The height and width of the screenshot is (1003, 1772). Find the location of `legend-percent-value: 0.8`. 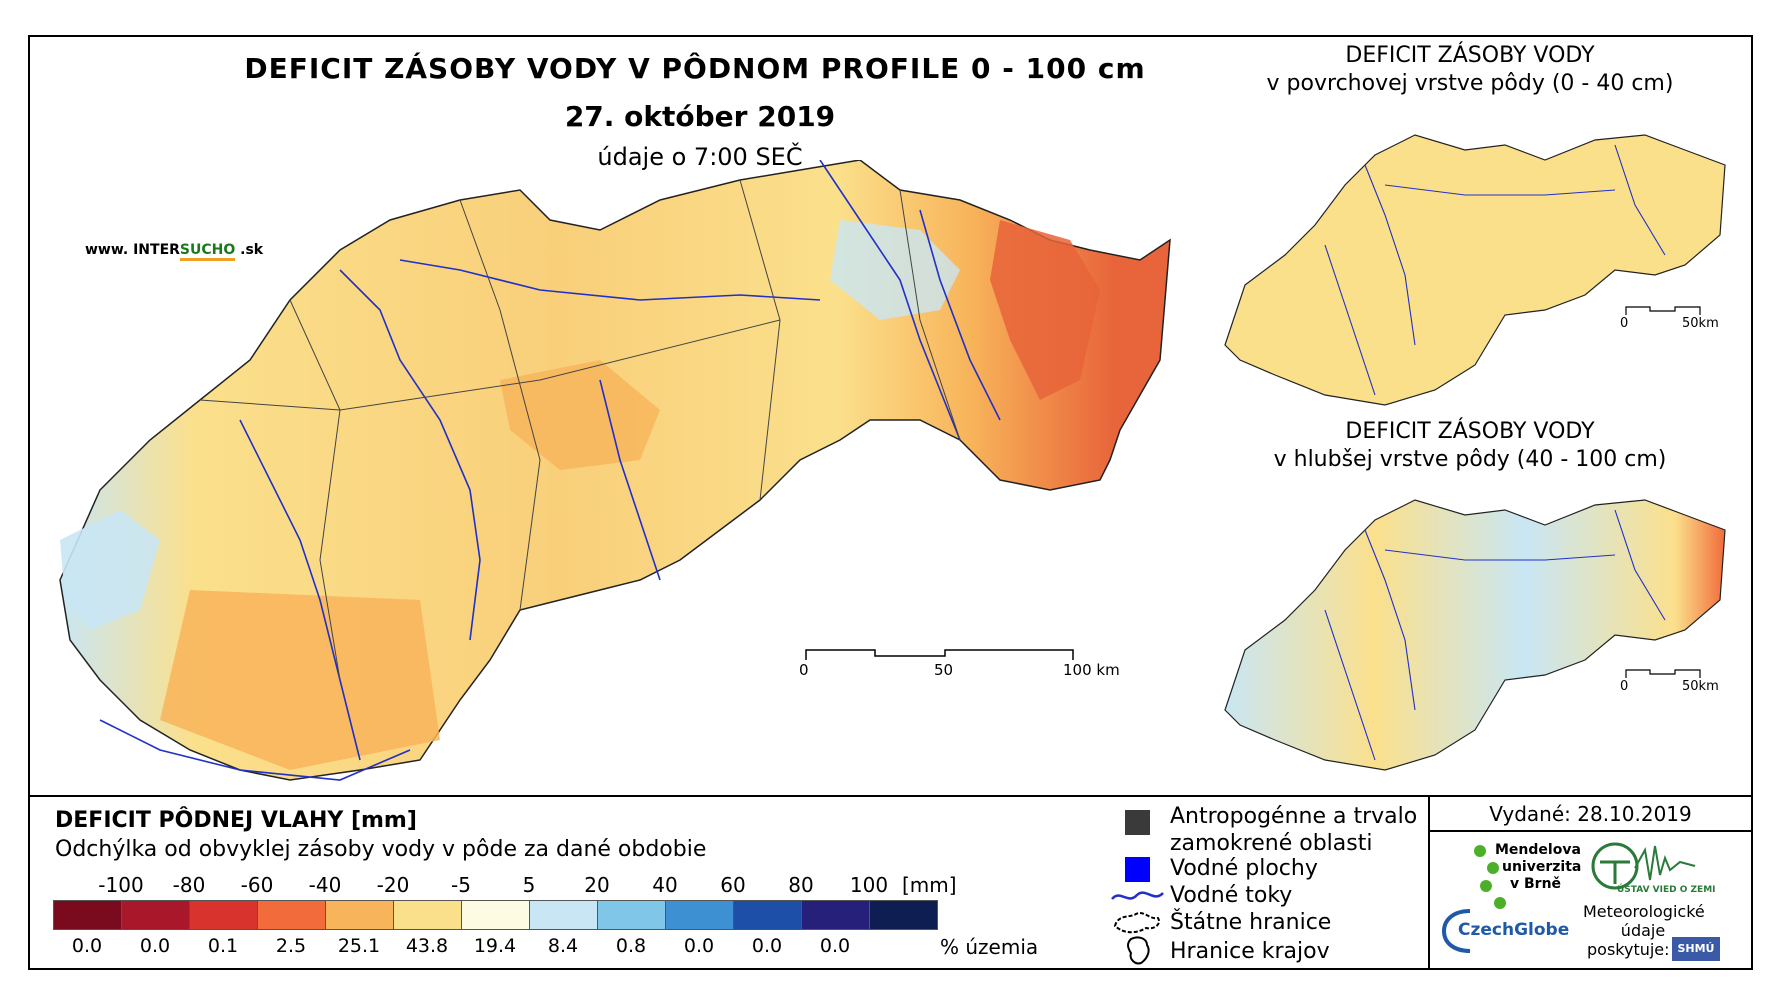

legend-percent-value: 0.8 is located at coordinates (631, 946).